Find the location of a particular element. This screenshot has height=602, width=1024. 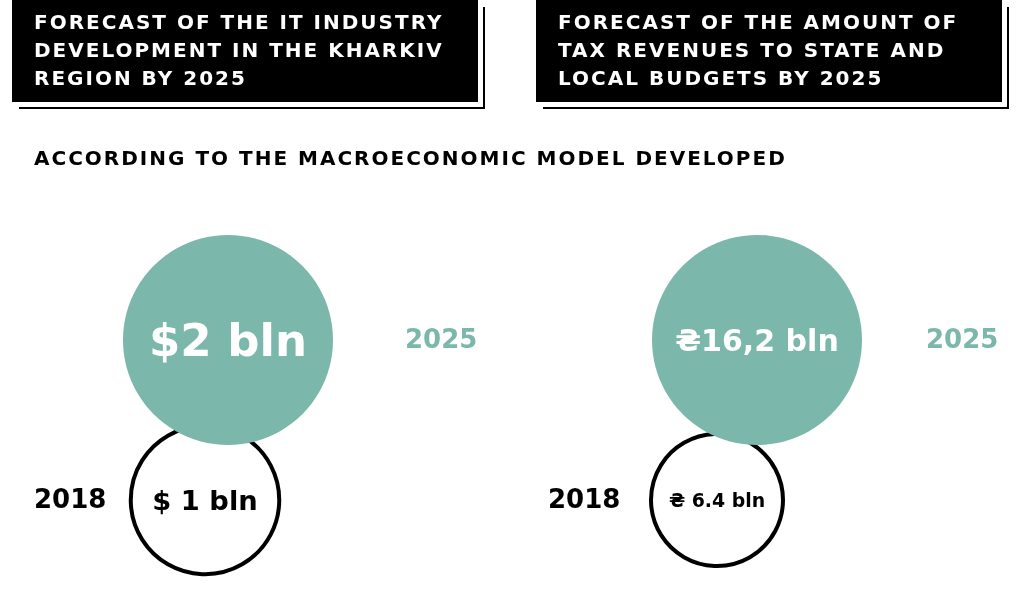

data-label: ₴ 6.4 bln is located at coordinates (717, 500).